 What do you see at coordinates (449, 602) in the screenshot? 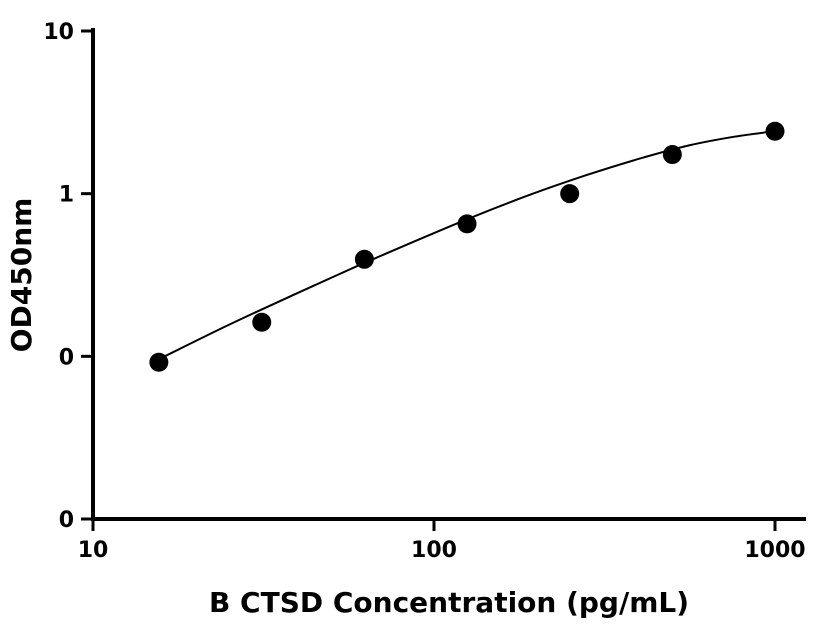
I see `x-axis-title: B CTSD Concentration (pg/mL)` at bounding box center [449, 602].